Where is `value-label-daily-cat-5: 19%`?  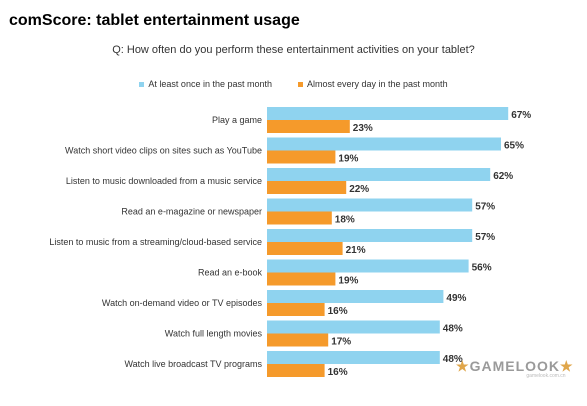 value-label-daily-cat-5: 19% is located at coordinates (348, 281).